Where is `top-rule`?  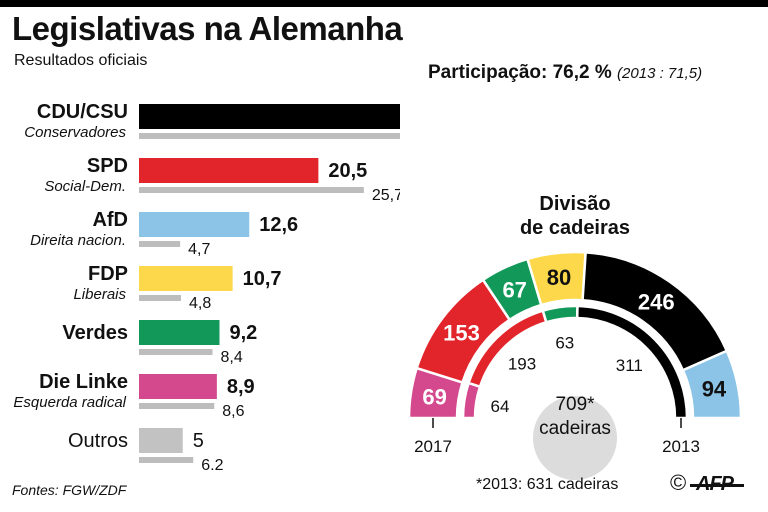
top-rule is located at coordinates (384, 3).